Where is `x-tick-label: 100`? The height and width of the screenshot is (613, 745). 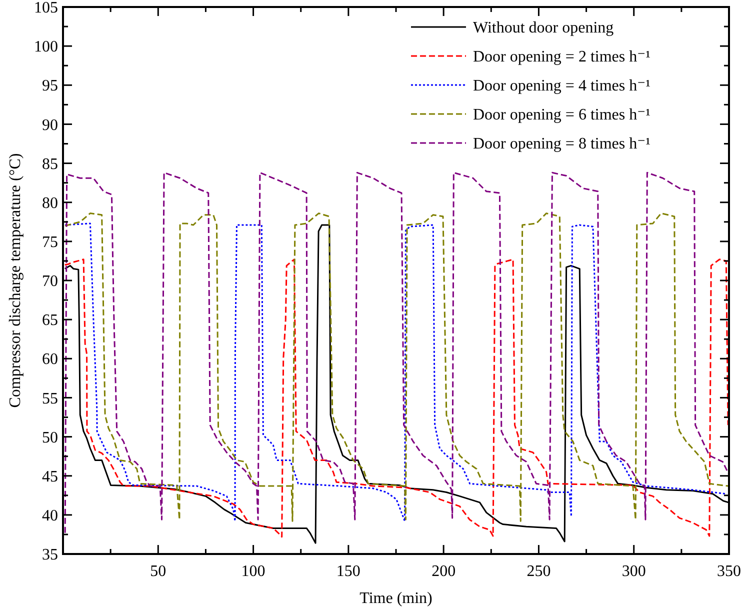
x-tick-label: 100 is located at coordinates (253, 571).